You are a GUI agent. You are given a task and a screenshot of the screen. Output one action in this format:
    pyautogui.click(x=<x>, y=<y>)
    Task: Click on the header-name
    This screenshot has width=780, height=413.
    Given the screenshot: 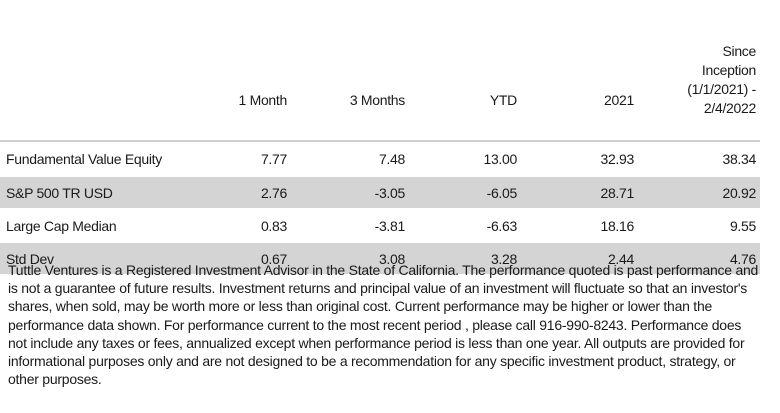 What is the action you would take?
    pyautogui.click(x=95, y=70)
    